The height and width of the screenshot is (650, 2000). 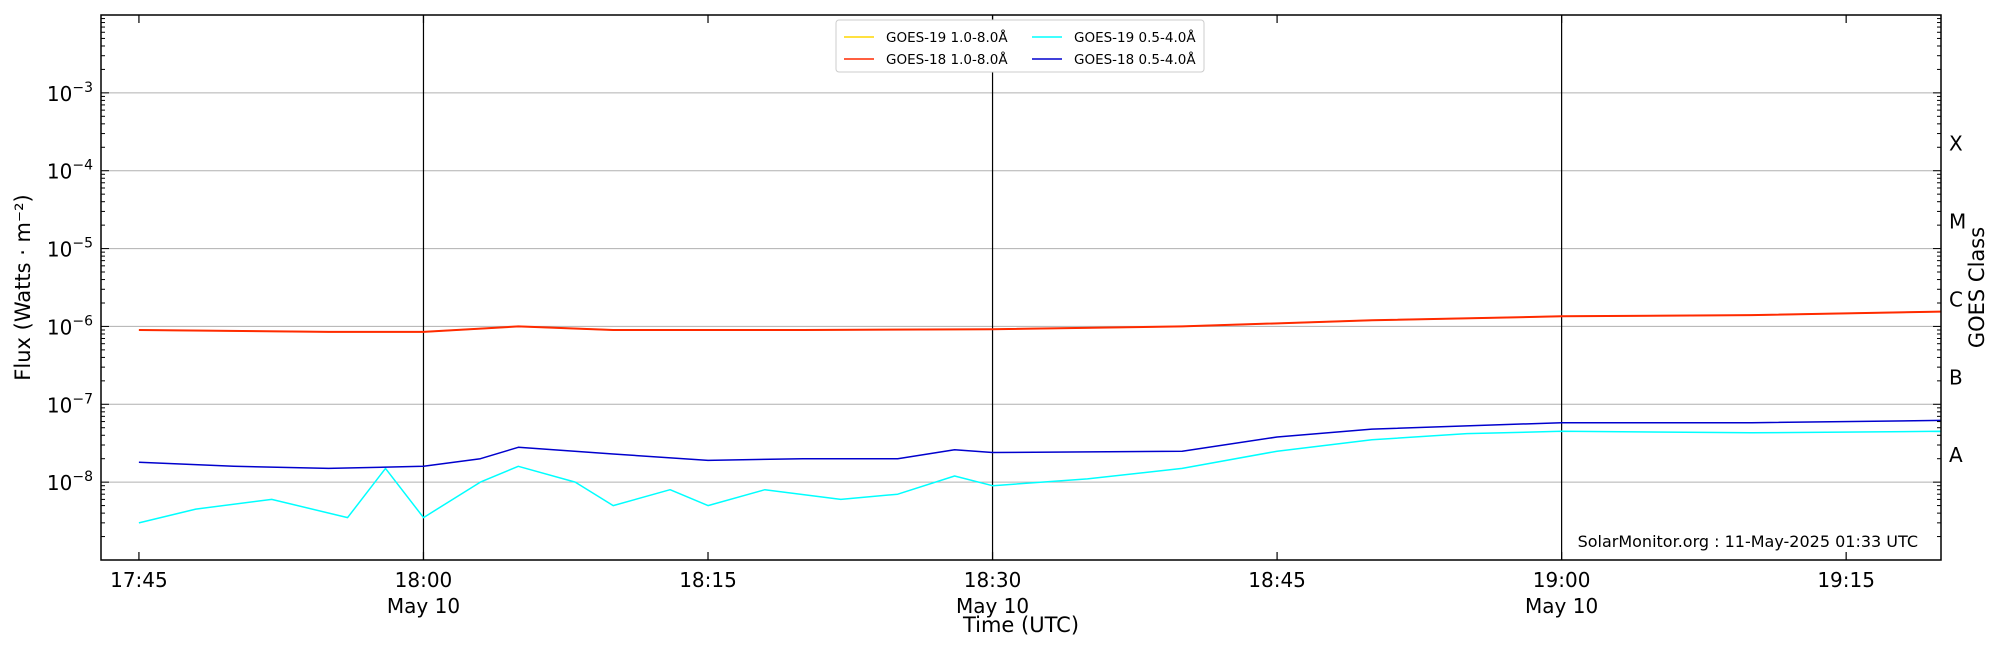 What do you see at coordinates (1748, 541) in the screenshot?
I see `watermark-text: SolarMonitor.org : 11-May-2025 01:33 UTC` at bounding box center [1748, 541].